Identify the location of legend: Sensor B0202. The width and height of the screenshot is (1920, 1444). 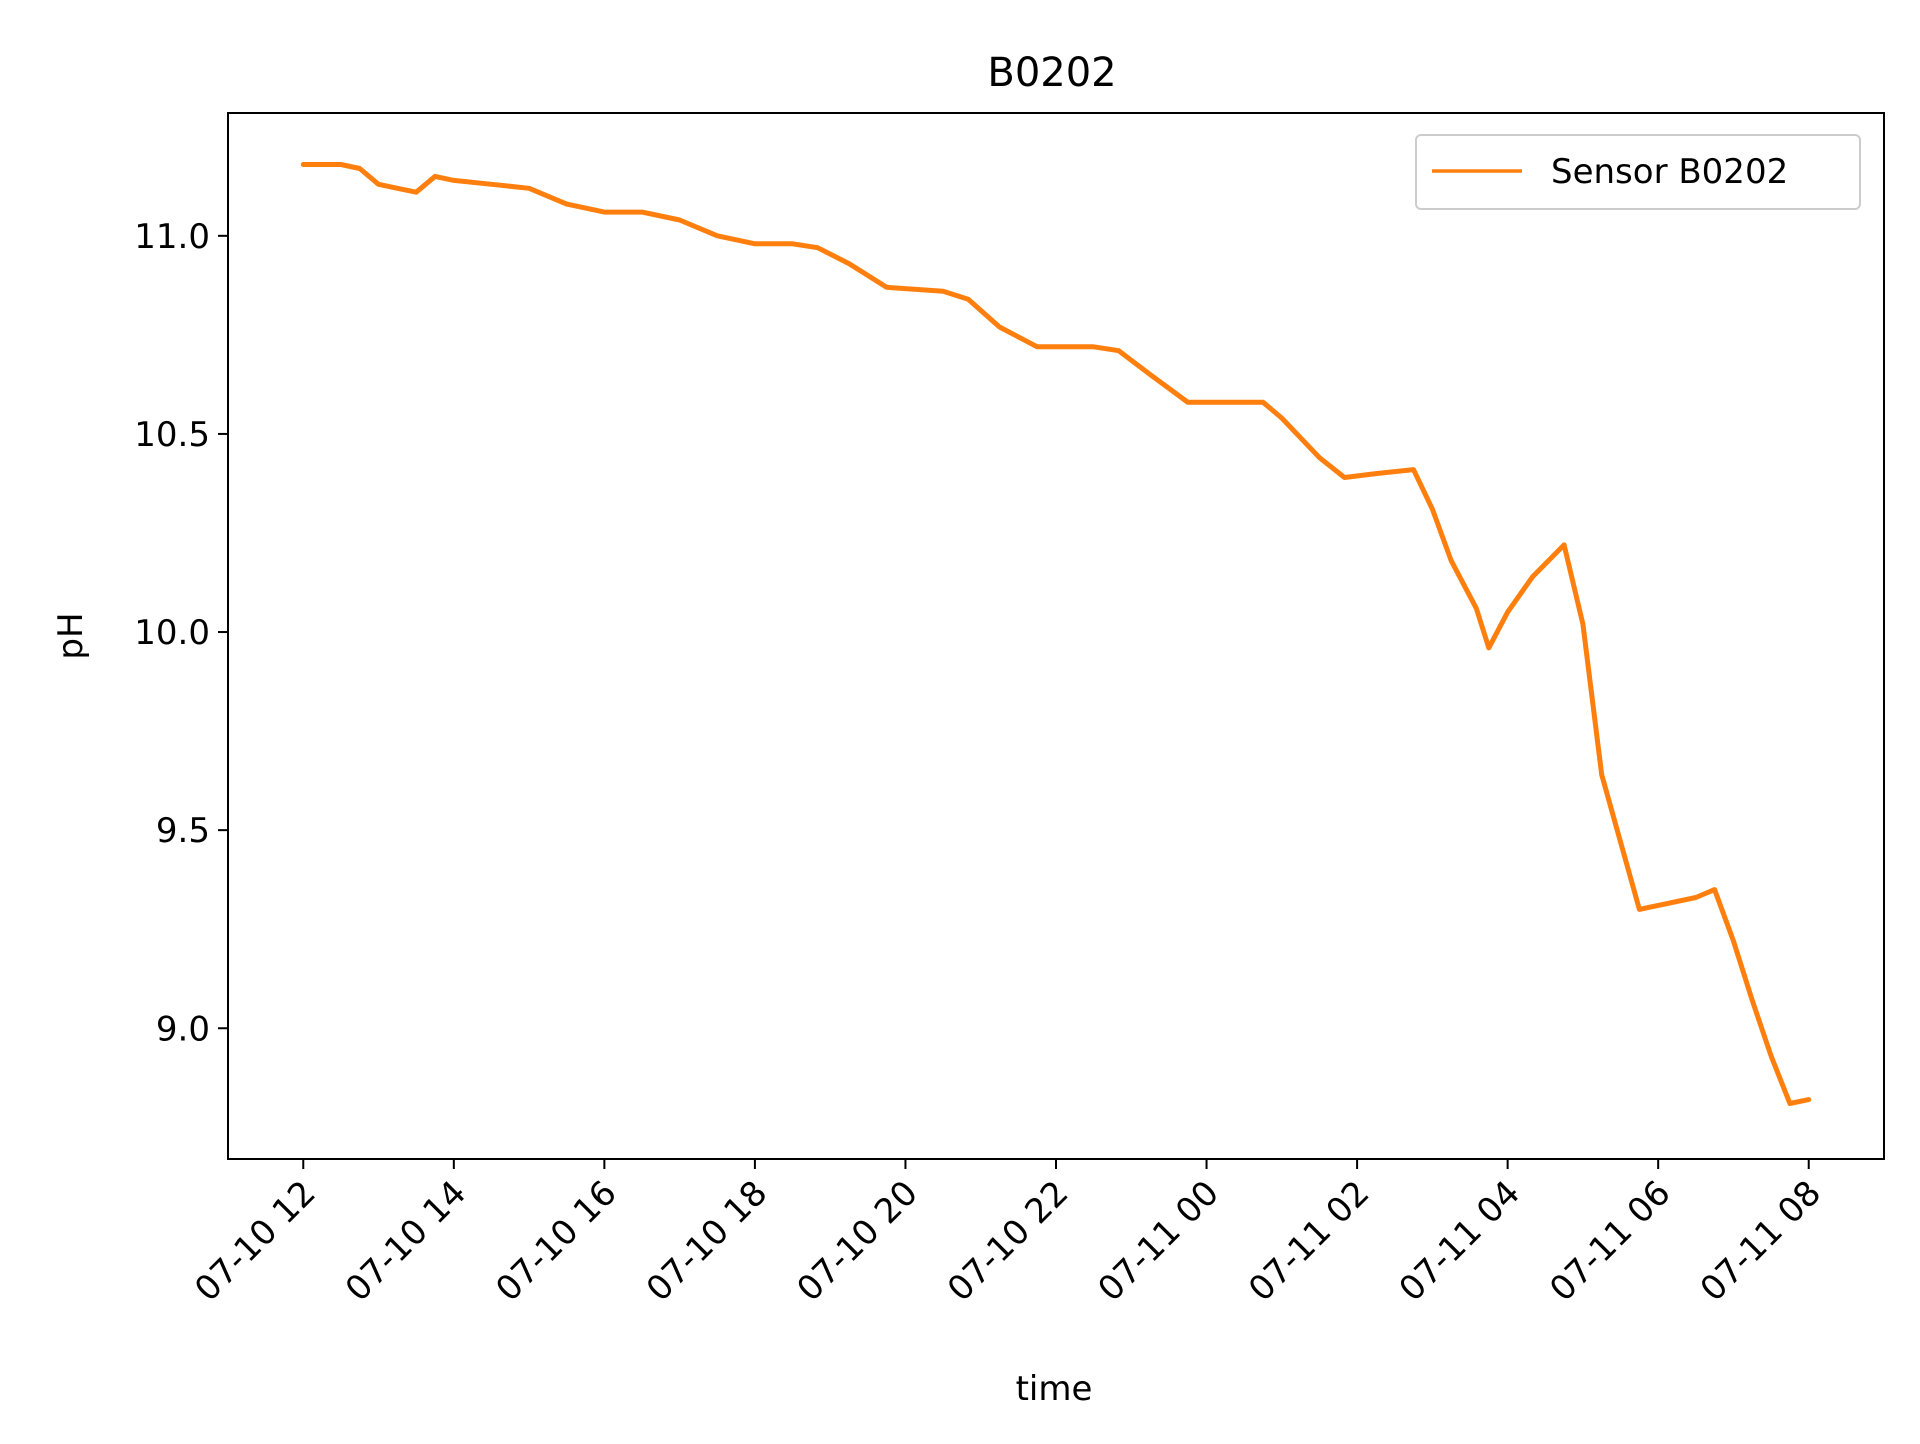
(1638, 172).